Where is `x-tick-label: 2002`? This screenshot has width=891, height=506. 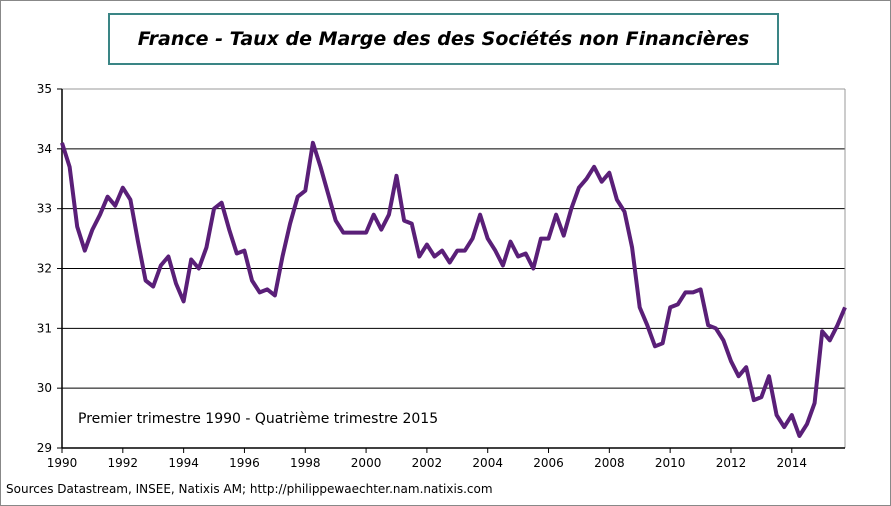 x-tick-label: 2002 is located at coordinates (427, 463).